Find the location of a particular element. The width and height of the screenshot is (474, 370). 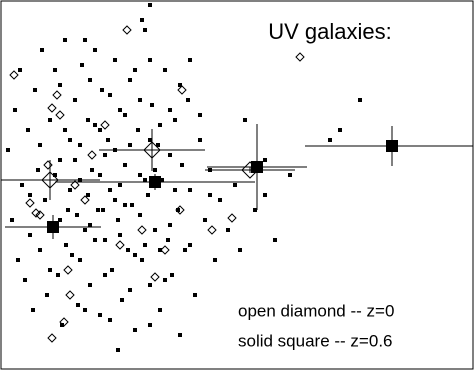

legend-label: solid square -- z=0.6 is located at coordinates (315, 340).